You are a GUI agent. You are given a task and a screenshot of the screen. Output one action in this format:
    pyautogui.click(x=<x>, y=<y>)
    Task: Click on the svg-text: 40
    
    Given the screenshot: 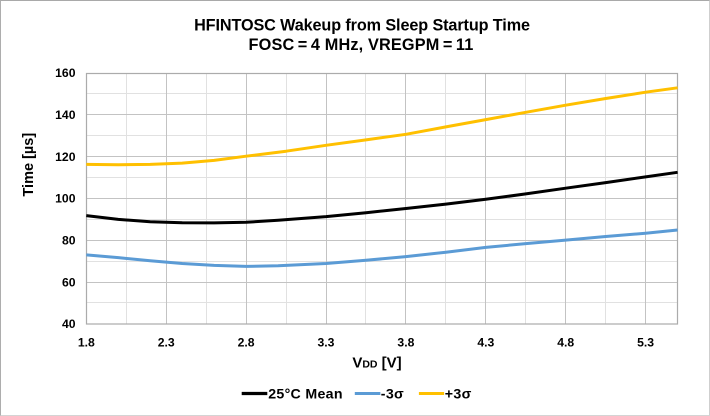 What is the action you would take?
    pyautogui.click(x=69, y=324)
    